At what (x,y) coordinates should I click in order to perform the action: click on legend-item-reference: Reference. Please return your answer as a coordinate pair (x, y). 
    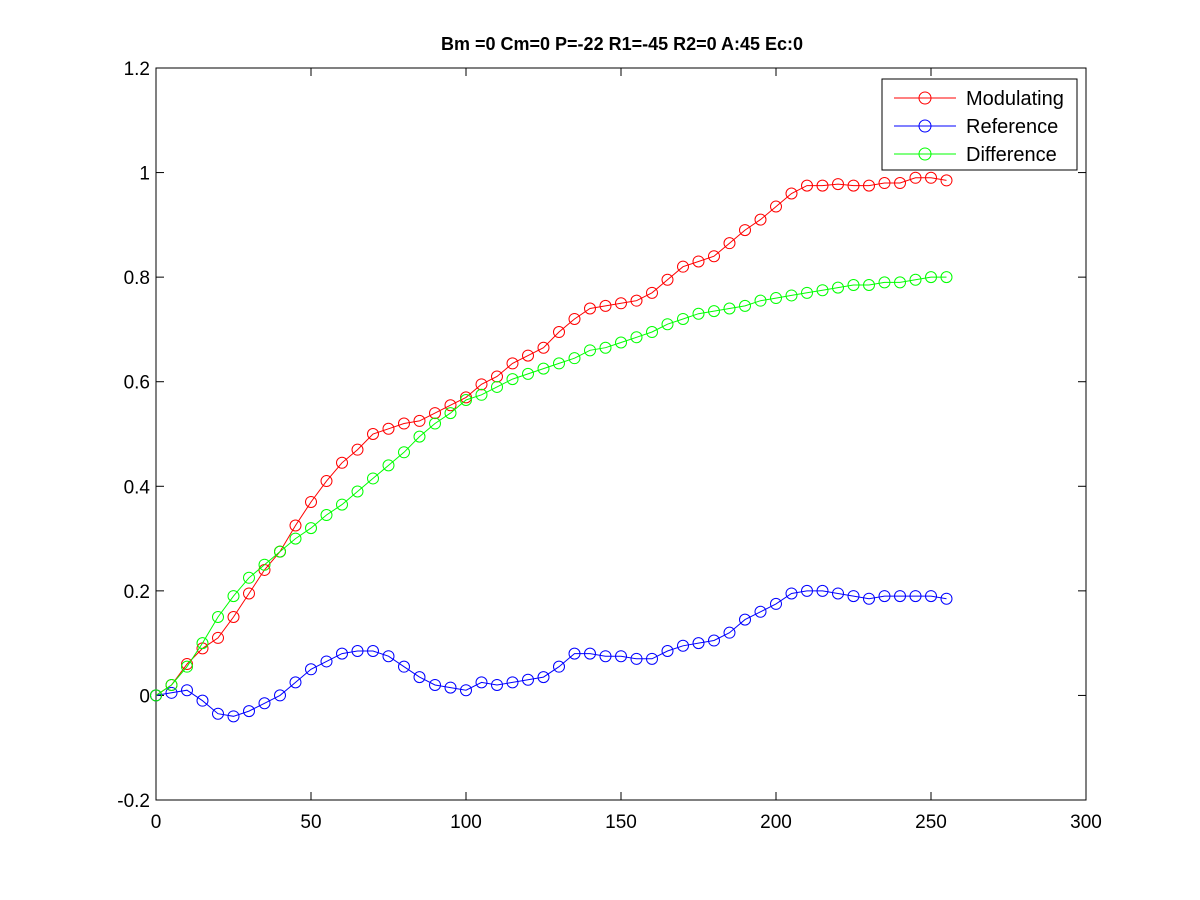
    Looking at the image, I should click on (976, 127).